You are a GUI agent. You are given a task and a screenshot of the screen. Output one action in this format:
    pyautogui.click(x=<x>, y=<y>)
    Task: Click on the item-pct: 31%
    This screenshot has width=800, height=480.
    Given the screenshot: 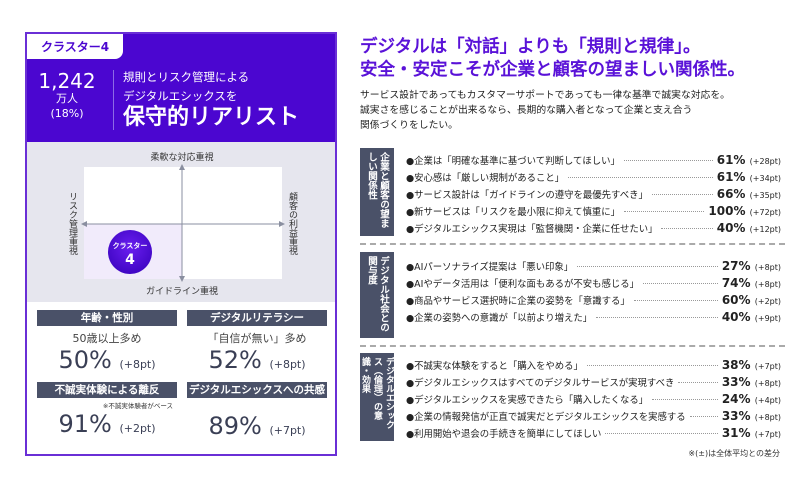 What is the action you would take?
    pyautogui.click(x=736, y=433)
    